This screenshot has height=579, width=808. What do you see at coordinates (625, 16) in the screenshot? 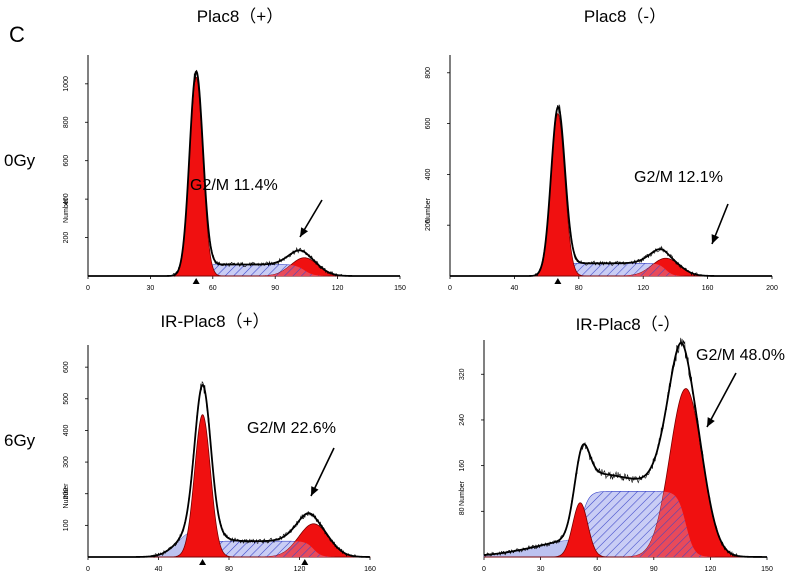
I see `chart-title: Plac8（-）` at bounding box center [625, 16].